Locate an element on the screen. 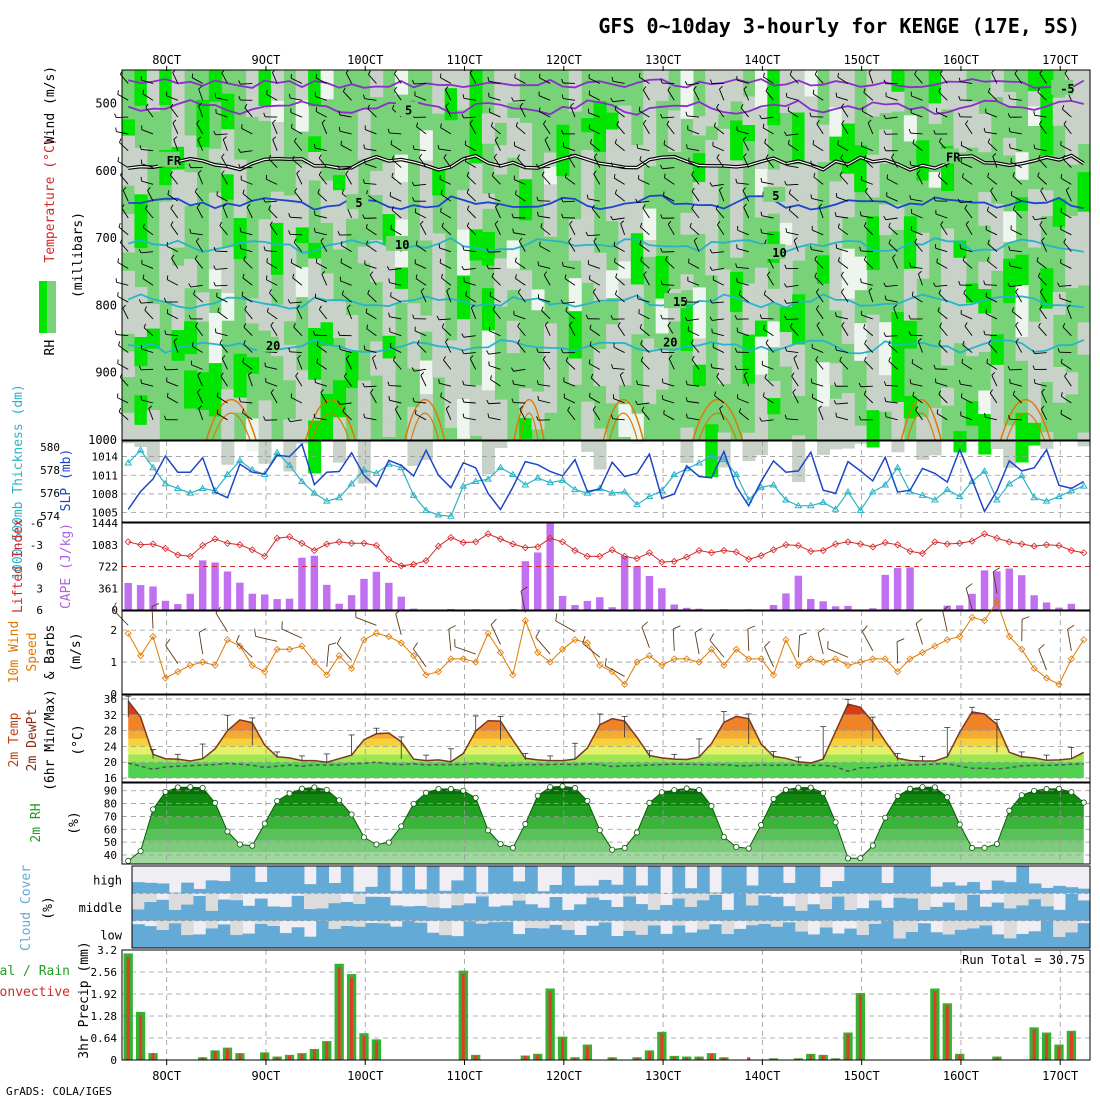 The image size is (1100, 1100). cloud-middle-gap is located at coordinates (875, 897).